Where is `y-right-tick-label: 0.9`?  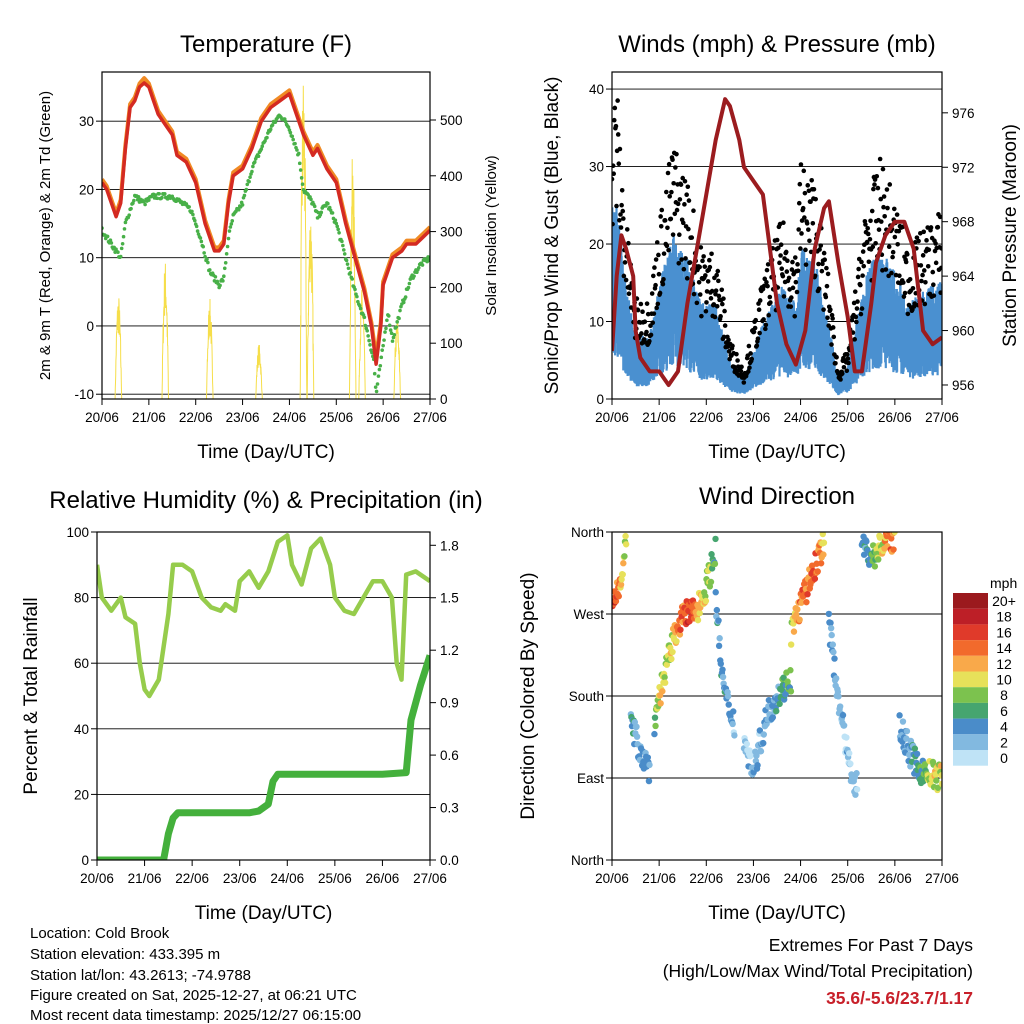
y-right-tick-label: 0.9 is located at coordinates (449, 703).